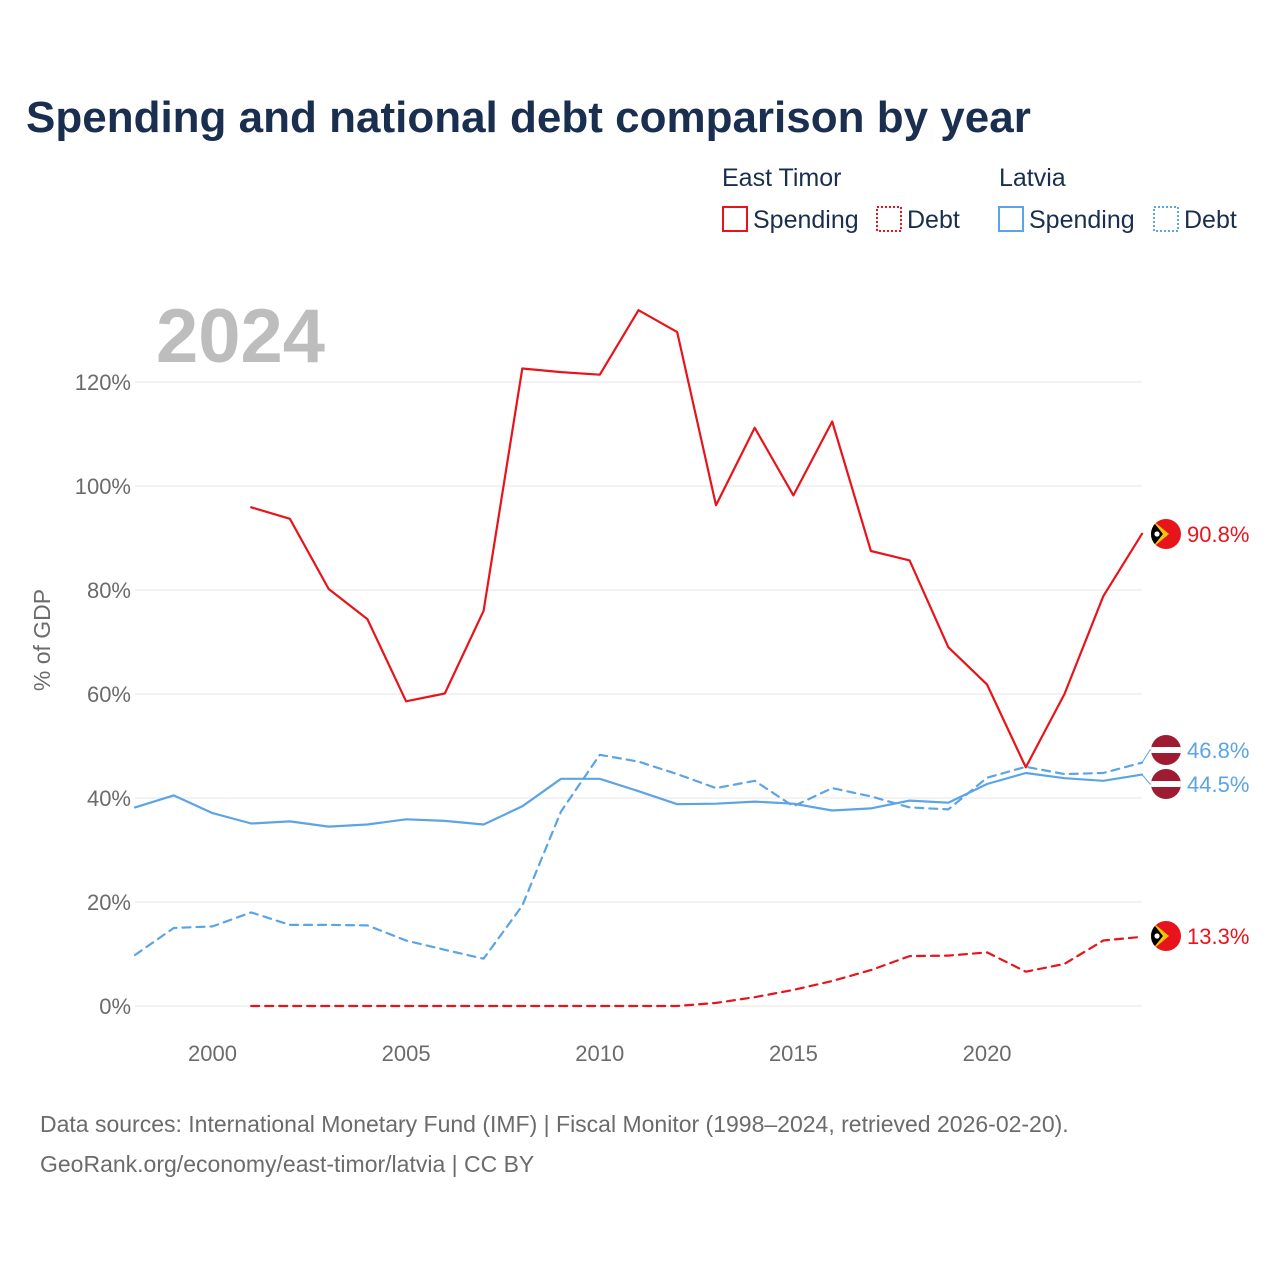 The height and width of the screenshot is (1280, 1280). I want to click on y-axis-ticks: 0% 20% 40% 60% 80% 100% 120%, so click(103, 694).